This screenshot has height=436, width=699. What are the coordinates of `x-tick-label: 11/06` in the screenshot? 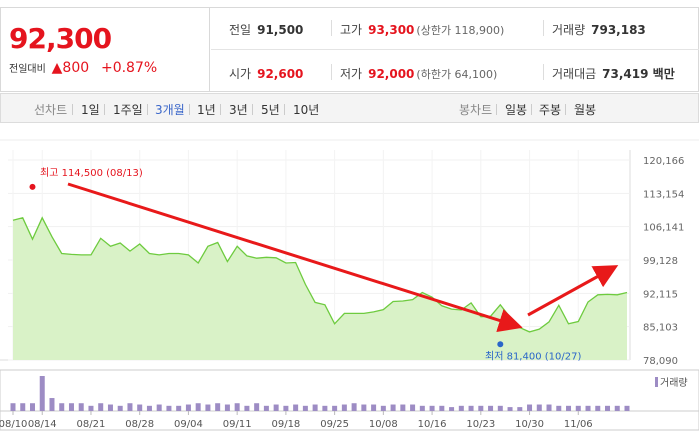 It's located at (578, 424).